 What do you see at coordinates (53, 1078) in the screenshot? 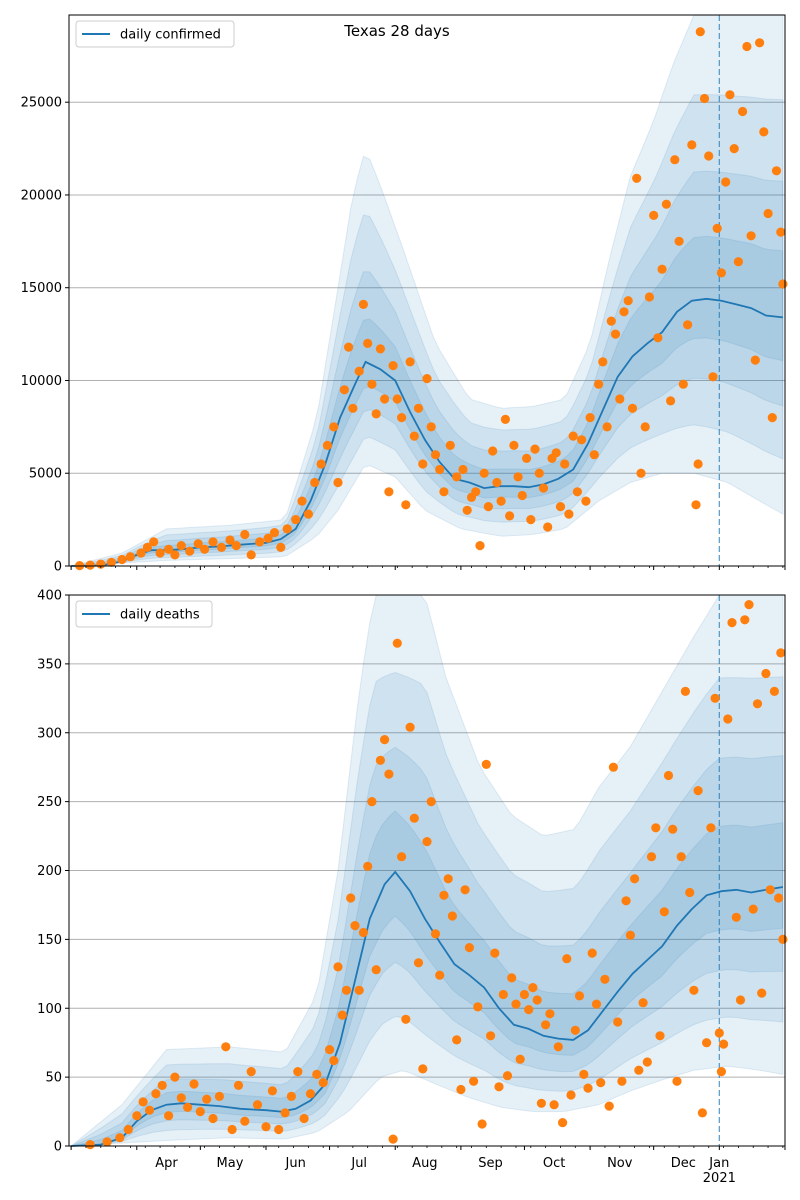
I see `y-tick-label: 50` at bounding box center [53, 1078].